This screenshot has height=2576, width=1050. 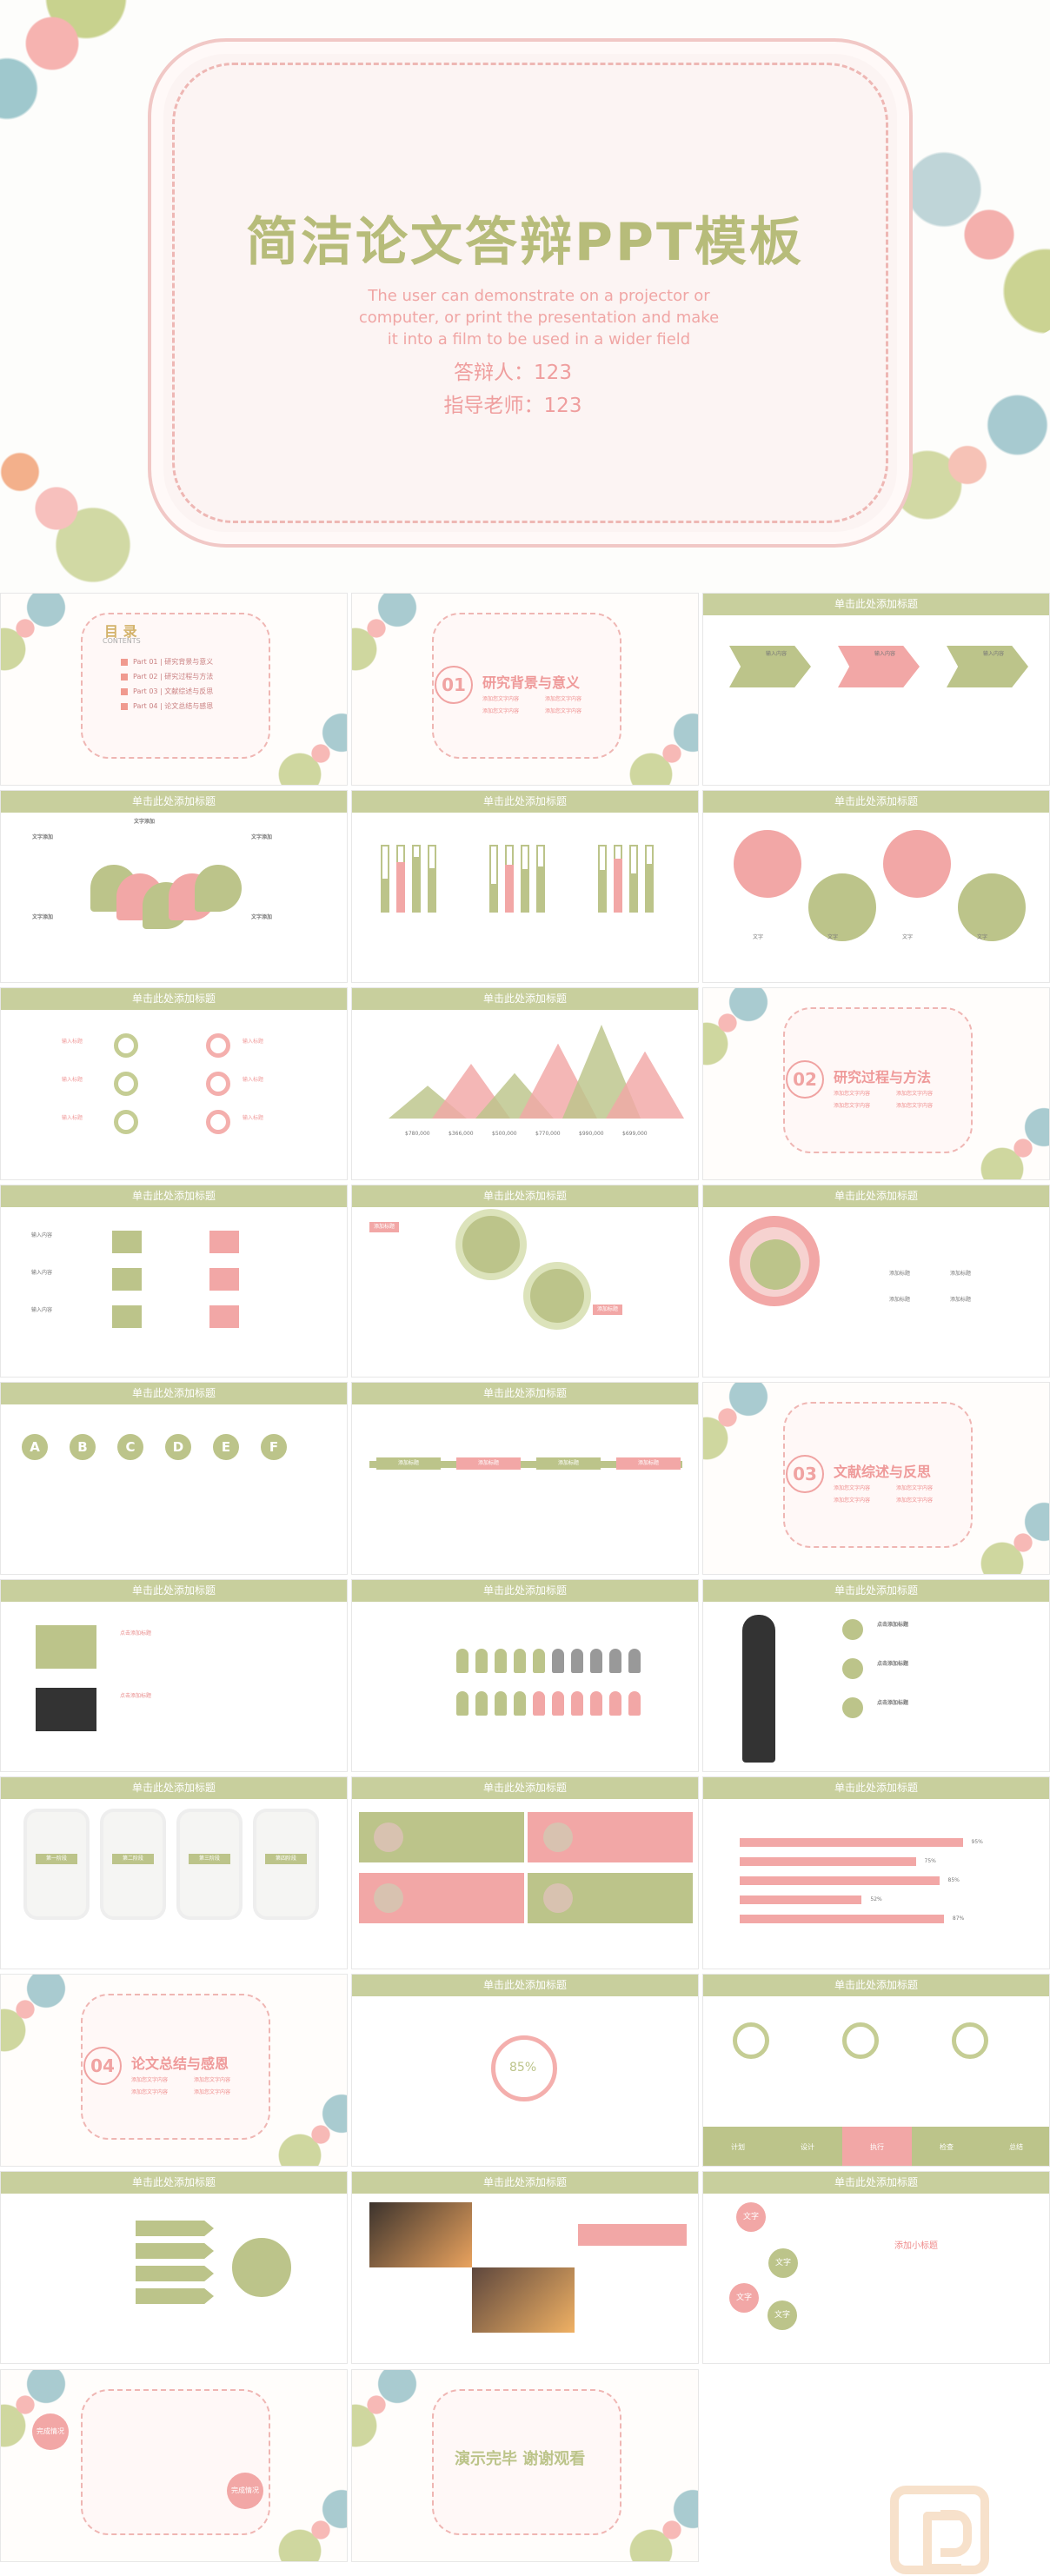 What do you see at coordinates (50, 2431) in the screenshot?
I see `finished-badge: 完成情况` at bounding box center [50, 2431].